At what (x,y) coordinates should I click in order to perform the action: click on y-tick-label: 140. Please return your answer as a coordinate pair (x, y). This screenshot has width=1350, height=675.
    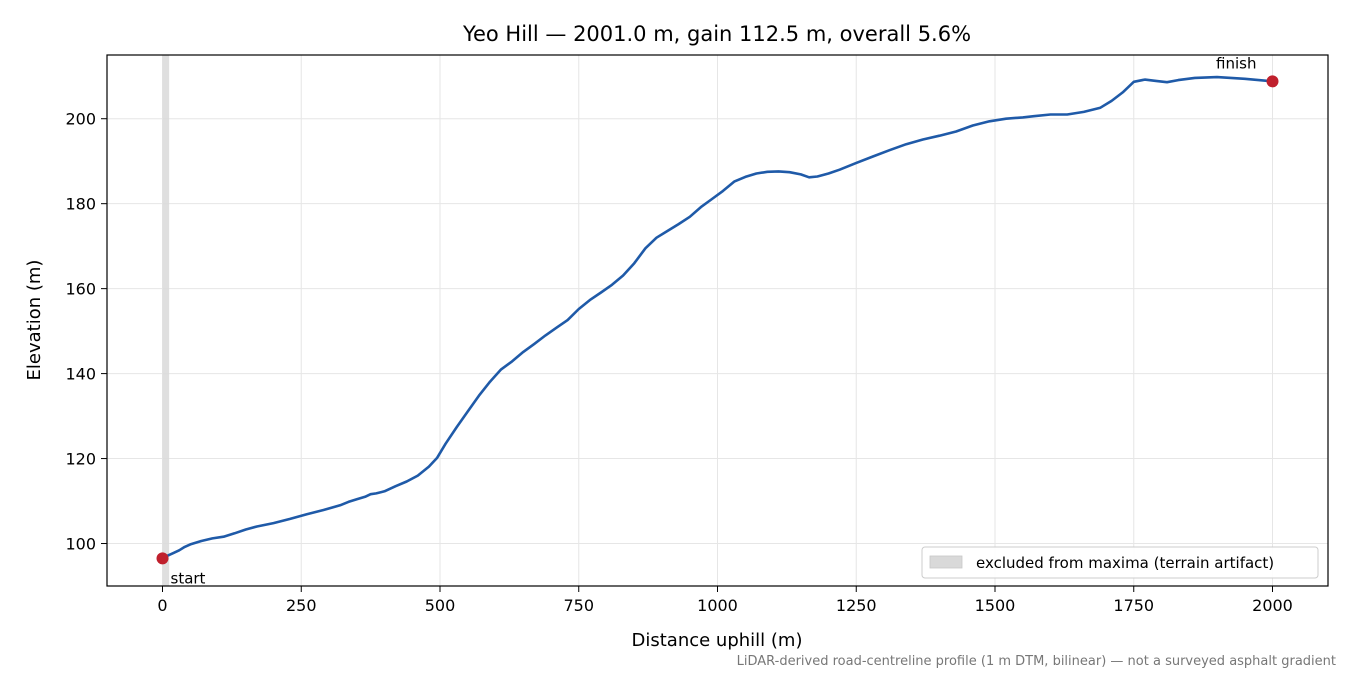
    Looking at the image, I should click on (80, 374).